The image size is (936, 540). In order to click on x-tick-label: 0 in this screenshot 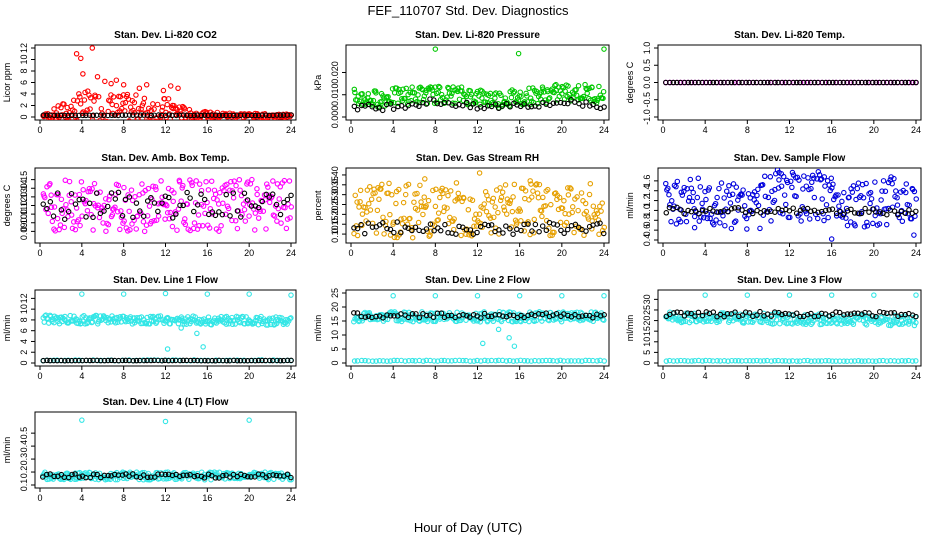, I will do `click(662, 253)`.